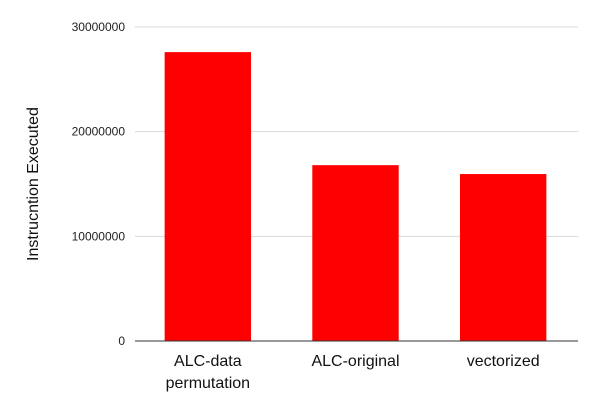  I want to click on x-category-label: ALC-original, so click(355, 361).